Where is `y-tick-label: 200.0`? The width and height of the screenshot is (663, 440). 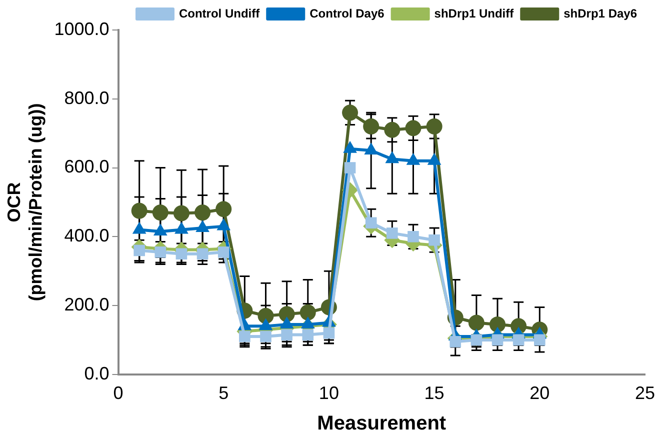
y-tick-label: 200.0 is located at coordinates (87, 304).